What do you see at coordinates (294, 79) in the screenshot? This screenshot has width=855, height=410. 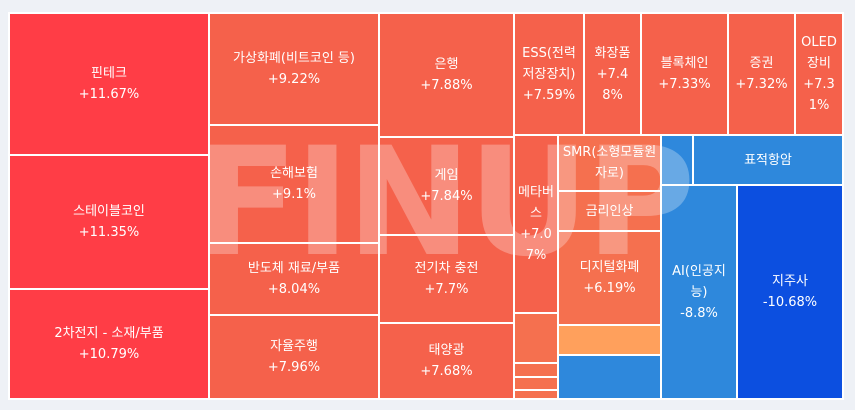 I see `tile-value: +9.22%` at bounding box center [294, 79].